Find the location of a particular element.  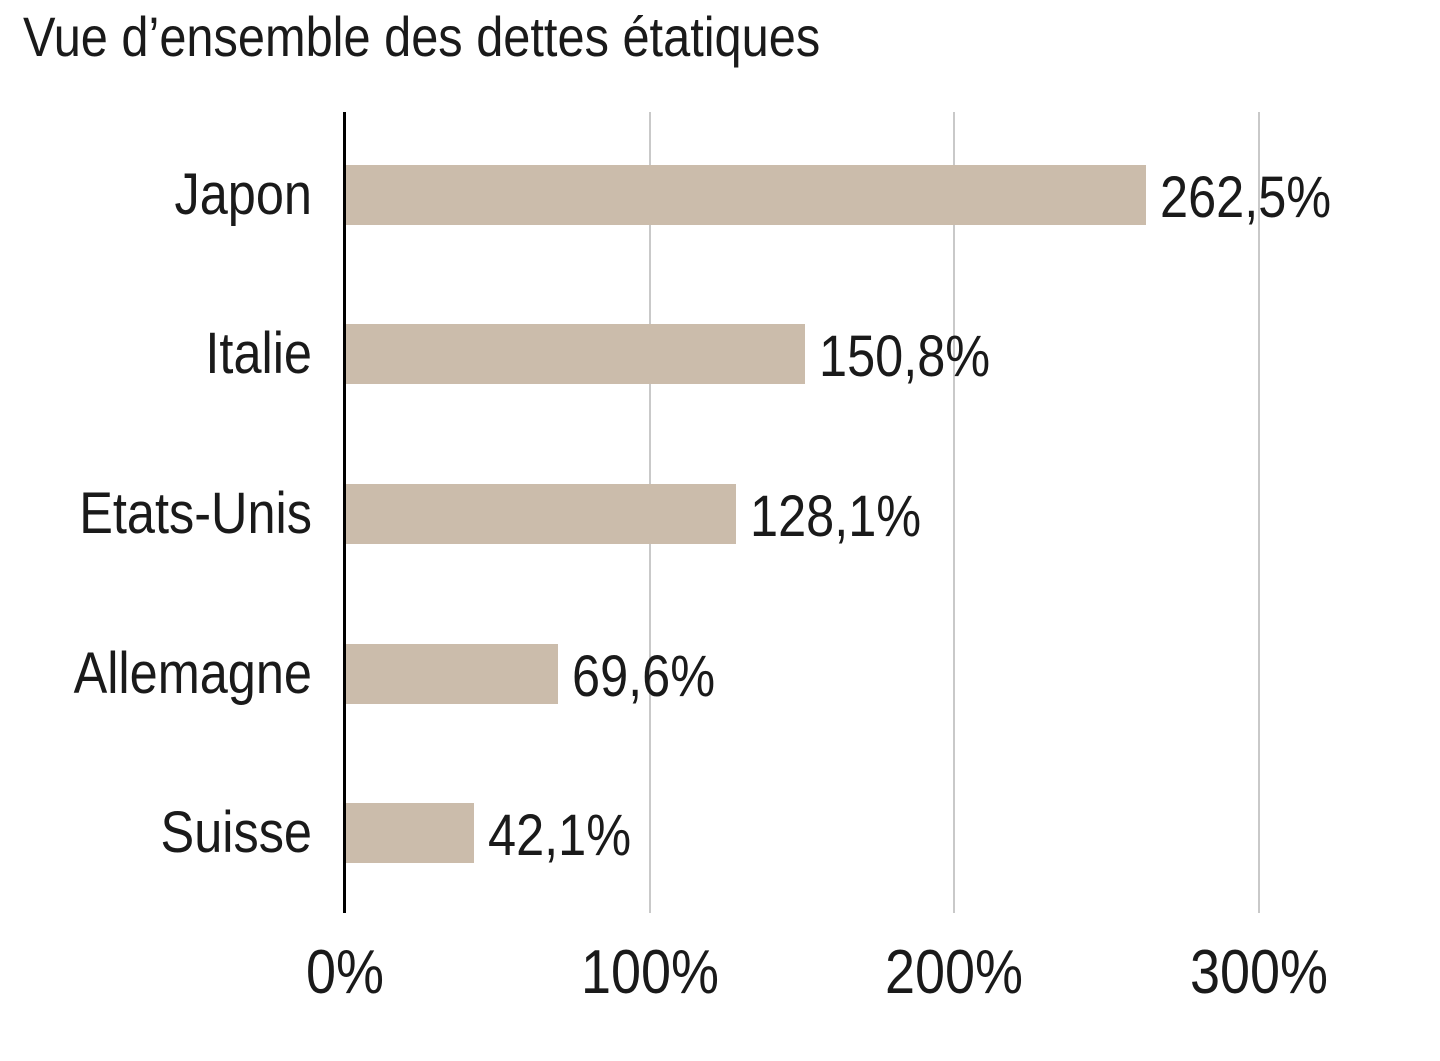

category-label-allemagne: Allemagne is located at coordinates (192, 673).